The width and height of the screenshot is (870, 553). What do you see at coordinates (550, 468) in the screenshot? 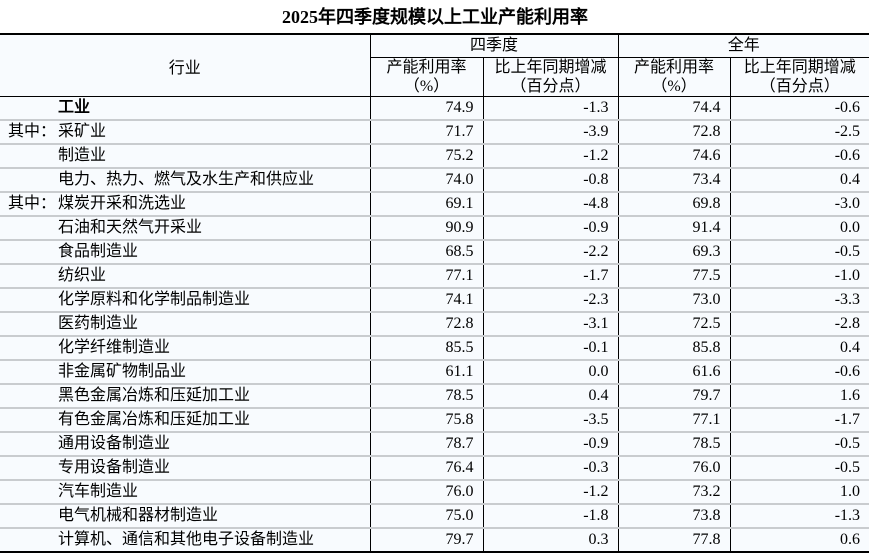
I see `q4-change-cell: -0.3` at bounding box center [550, 468].